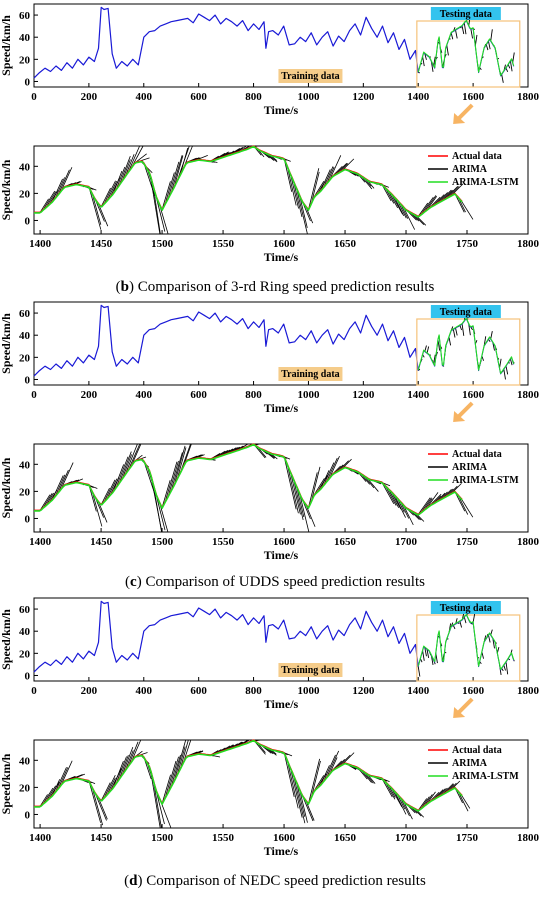 Image resolution: width=550 pixels, height=899 pixels. I want to click on section-d-overview-xtick-label: 1600, so click(473, 691).